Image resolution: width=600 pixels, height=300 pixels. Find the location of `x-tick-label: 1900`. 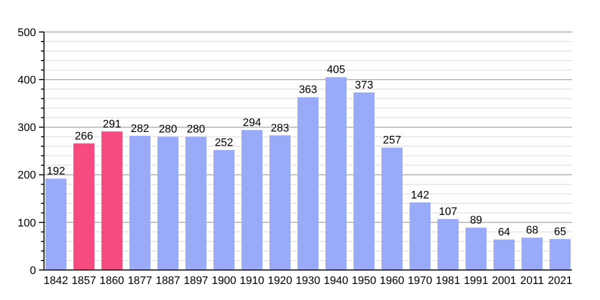

x-tick-label: 1900 is located at coordinates (224, 281).